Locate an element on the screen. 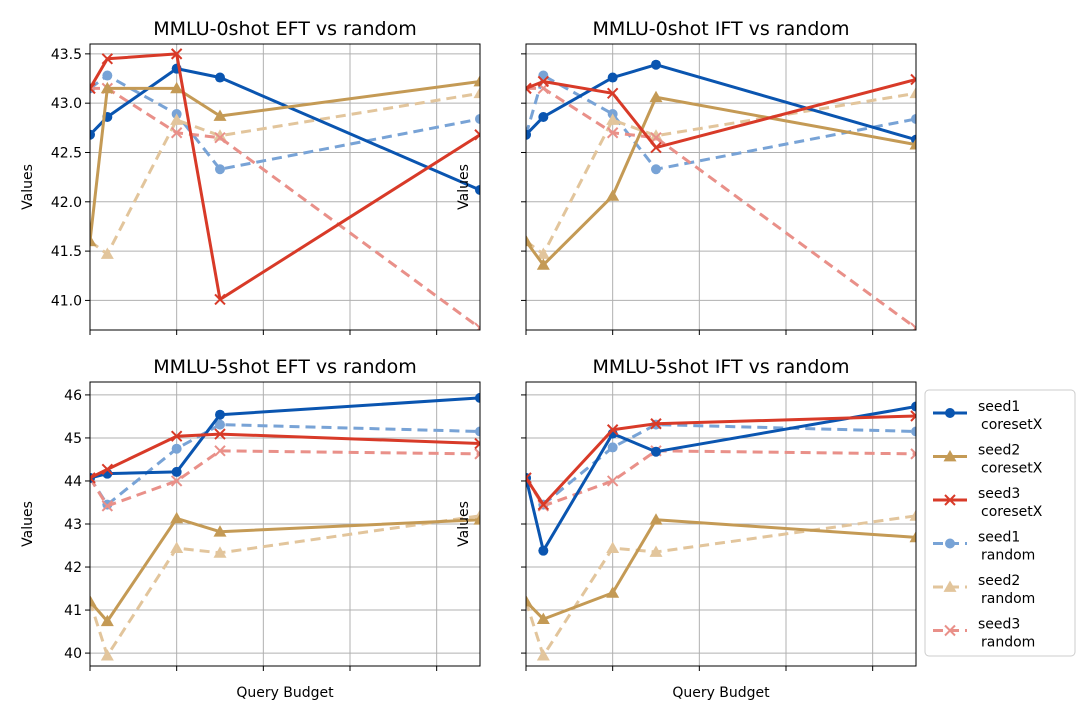  chart-title: MMLU-0shot IFT vs random is located at coordinates (720, 29).